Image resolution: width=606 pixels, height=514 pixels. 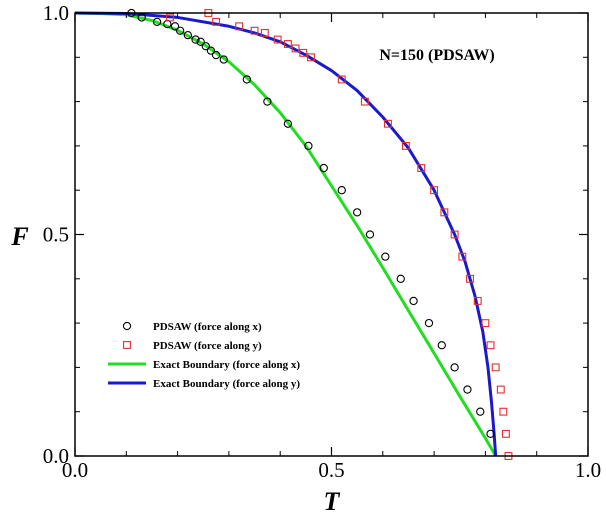 What do you see at coordinates (332, 500) in the screenshot?
I see `x-axis-title: T` at bounding box center [332, 500].